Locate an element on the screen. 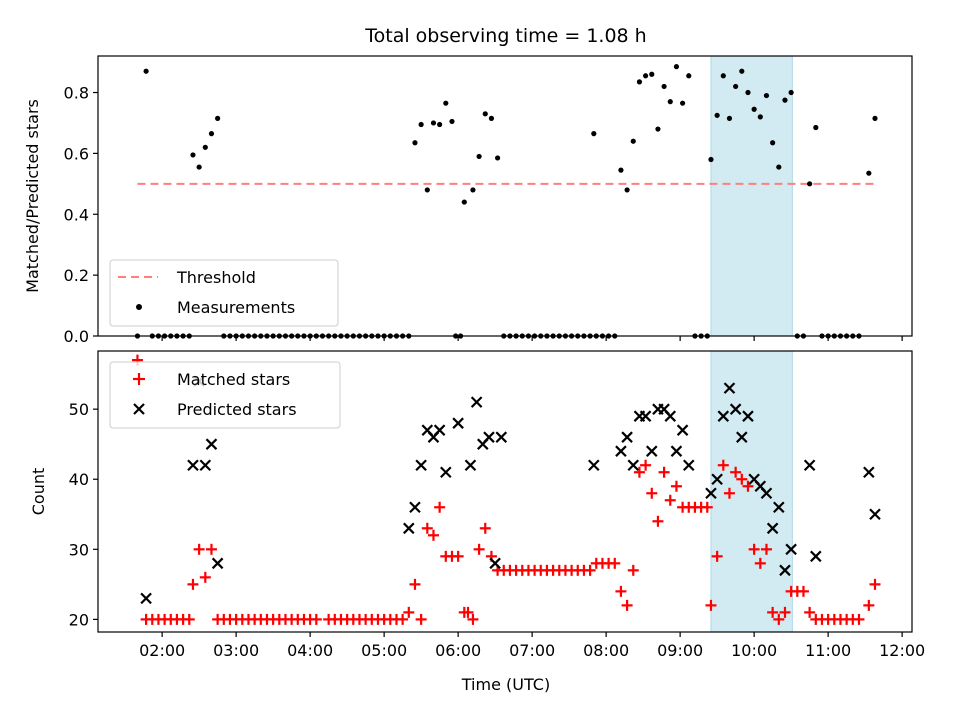 The height and width of the screenshot is (720, 960). top-y-axis-label: Matched/Predicted stars is located at coordinates (32, 196).